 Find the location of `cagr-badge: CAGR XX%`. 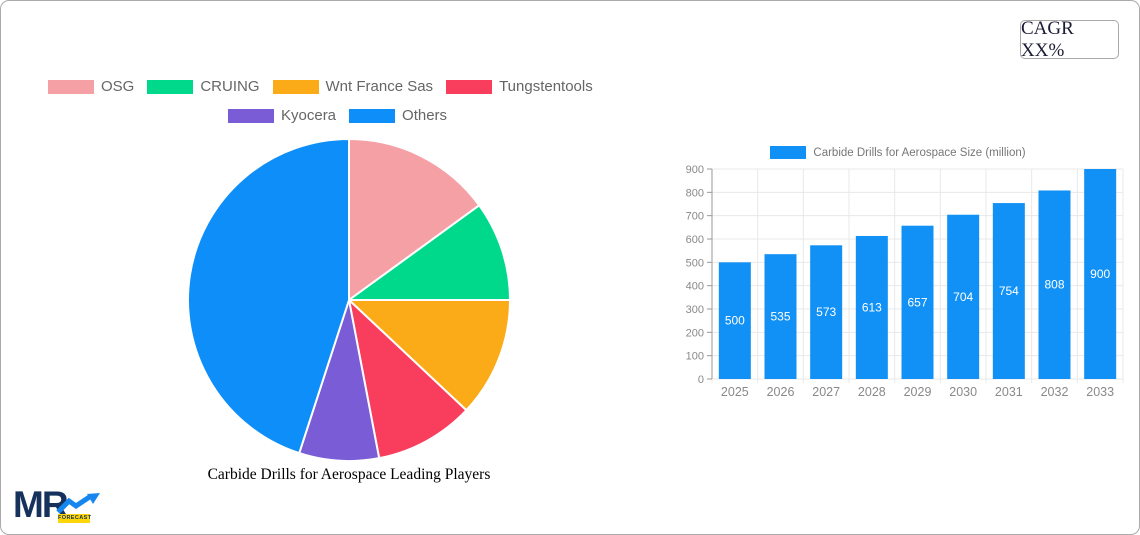

cagr-badge: CAGR XX% is located at coordinates (1069, 39).